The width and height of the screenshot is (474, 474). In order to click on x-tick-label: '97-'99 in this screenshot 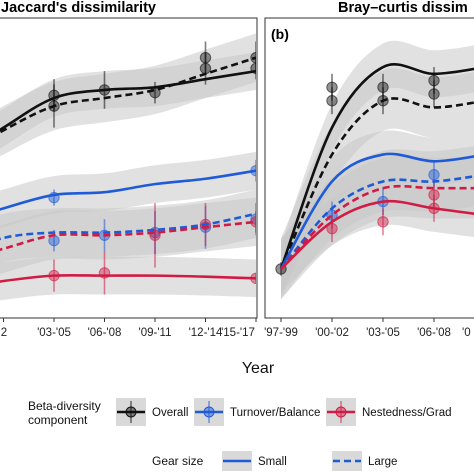, I will do `click(281, 333)`.